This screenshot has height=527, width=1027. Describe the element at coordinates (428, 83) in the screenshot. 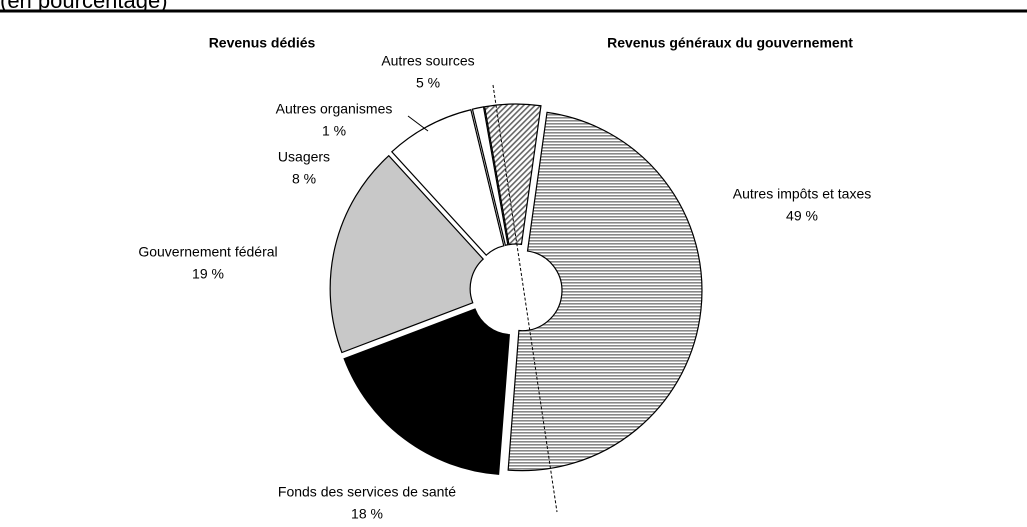

I see `slice-value: 5 %` at that location.